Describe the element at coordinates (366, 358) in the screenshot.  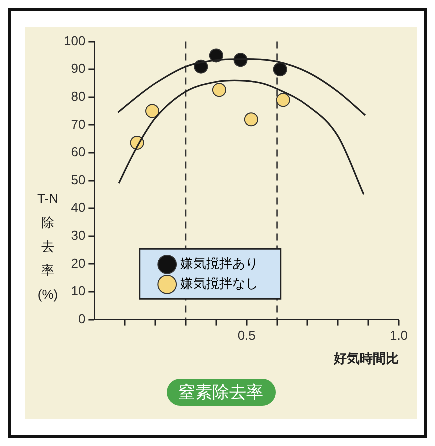
I see `x-axis-title: 好気時間比` at that location.